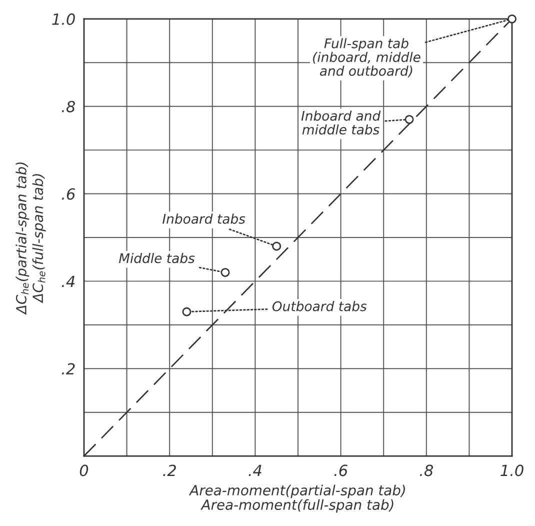  Describe the element at coordinates (341, 122) in the screenshot. I see `annotation: Inboard and middle tabs` at that location.